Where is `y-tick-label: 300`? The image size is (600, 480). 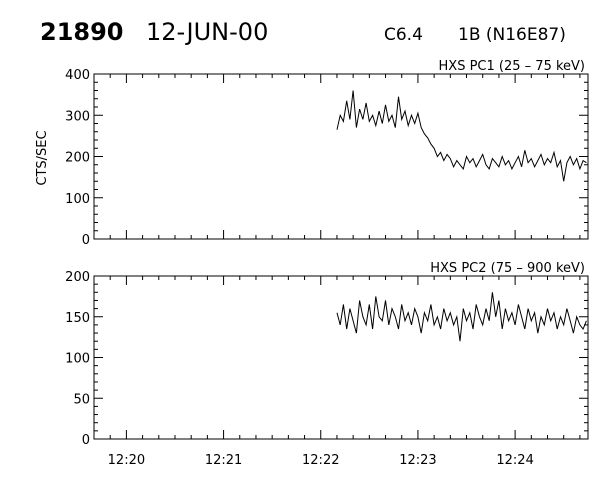
y-tick-label: 300 is located at coordinates (77, 116).